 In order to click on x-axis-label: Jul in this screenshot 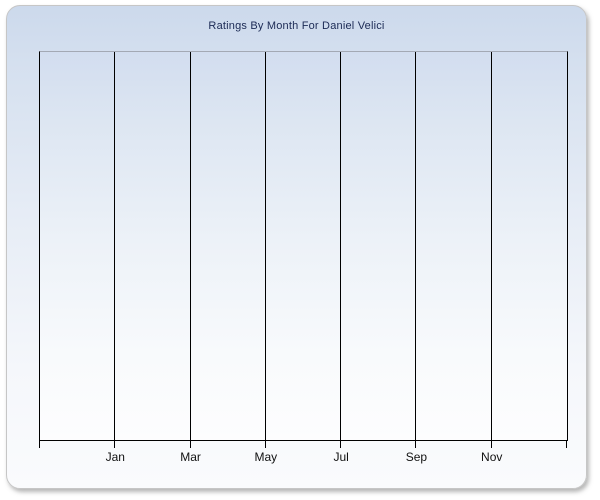, I will do `click(341, 457)`.